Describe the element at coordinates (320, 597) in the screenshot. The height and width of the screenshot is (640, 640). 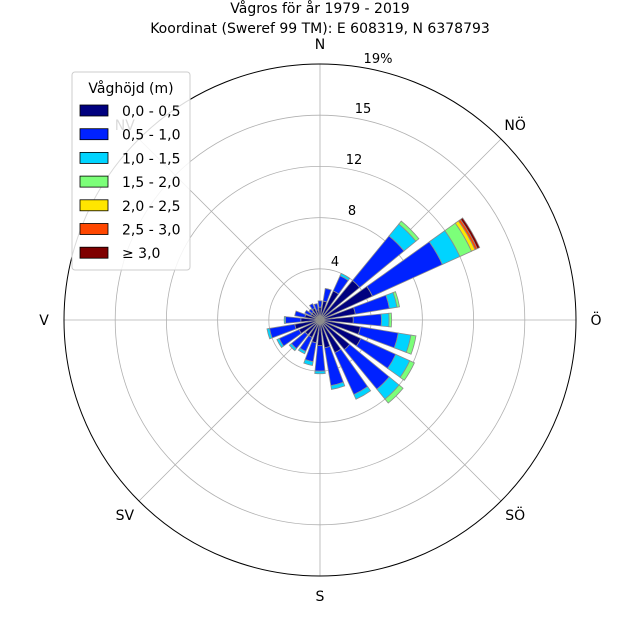
I see `compass-label-s: S` at that location.